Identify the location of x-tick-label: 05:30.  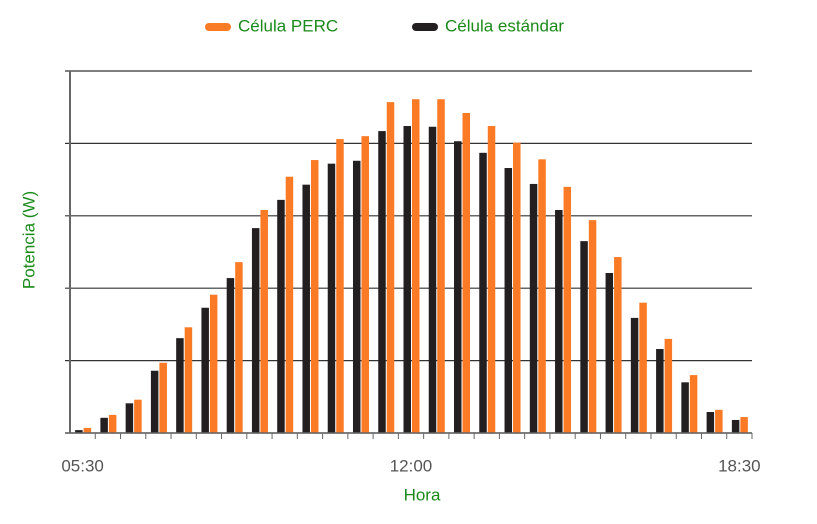
(82, 465).